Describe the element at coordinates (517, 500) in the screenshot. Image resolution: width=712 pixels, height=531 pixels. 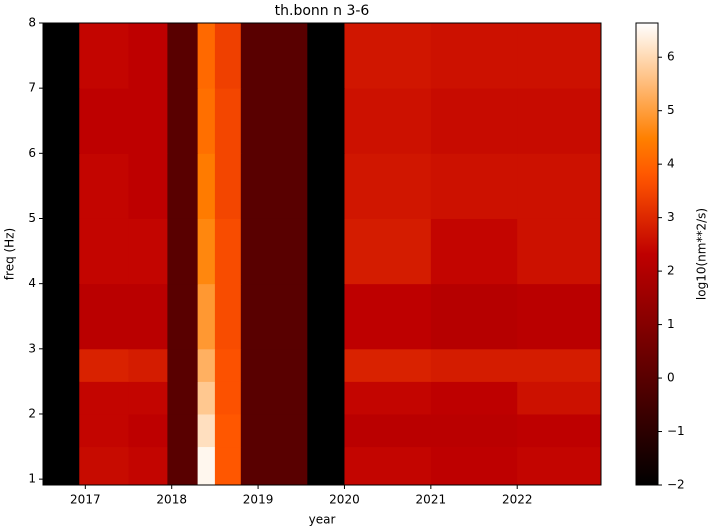
I see `x-tick-label: 2022` at that location.